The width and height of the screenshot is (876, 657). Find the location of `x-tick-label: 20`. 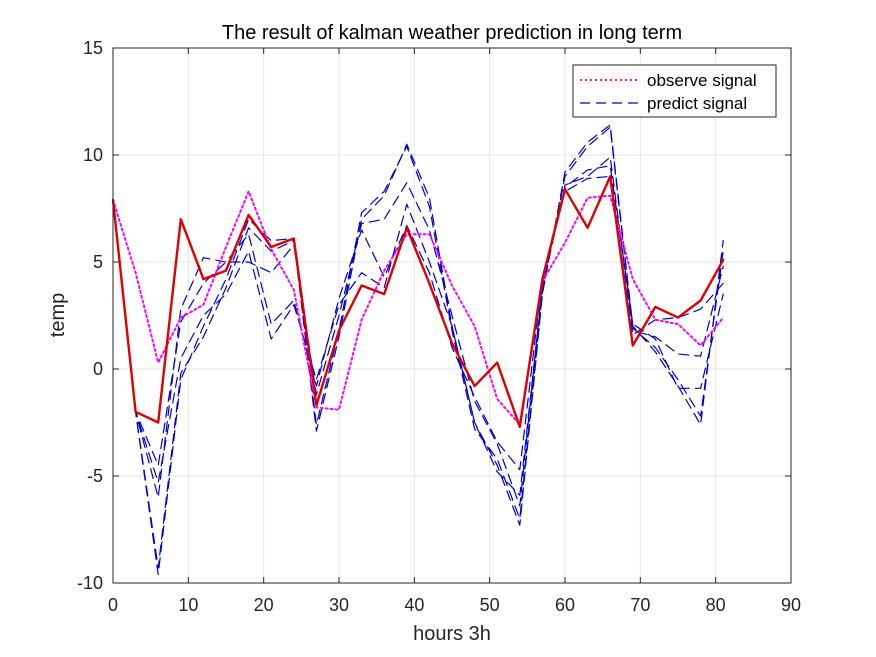

x-tick-label: 20 is located at coordinates (264, 605).